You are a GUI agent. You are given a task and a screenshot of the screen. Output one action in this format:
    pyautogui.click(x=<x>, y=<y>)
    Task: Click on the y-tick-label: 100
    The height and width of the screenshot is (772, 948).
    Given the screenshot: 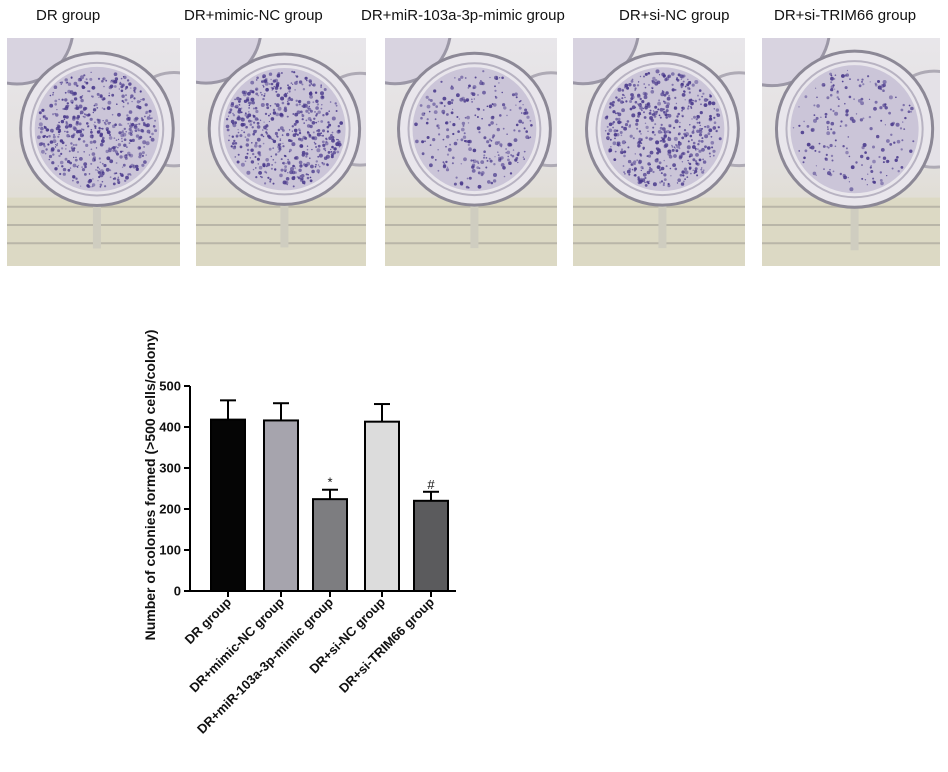 What is the action you would take?
    pyautogui.click(x=170, y=550)
    